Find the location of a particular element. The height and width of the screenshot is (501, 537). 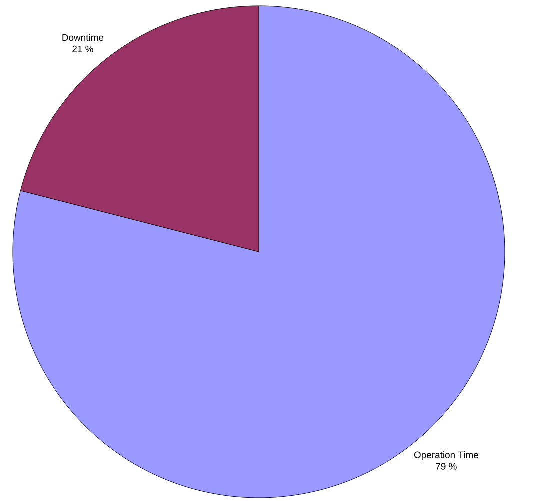

data-label: 21 % is located at coordinates (83, 49).